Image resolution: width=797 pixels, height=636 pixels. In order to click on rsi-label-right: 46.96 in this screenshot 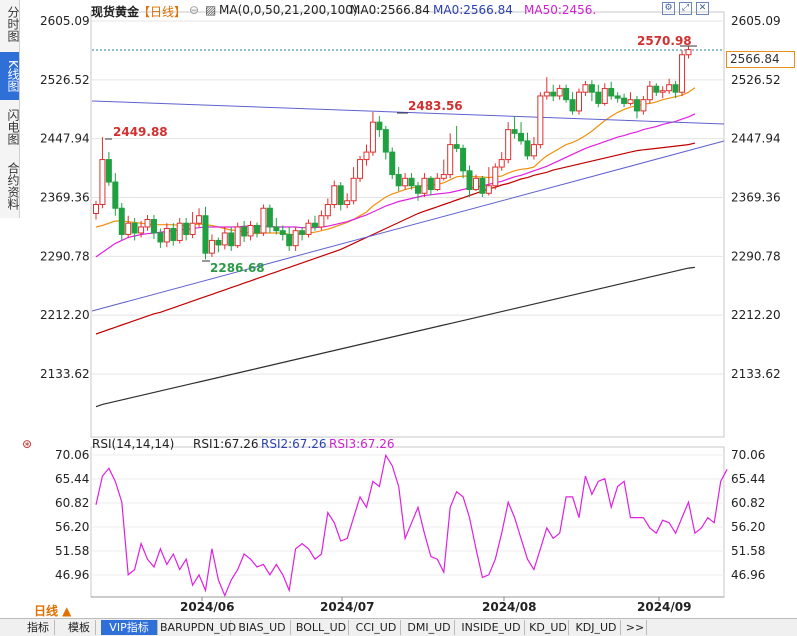, I will do `click(748, 575)`.